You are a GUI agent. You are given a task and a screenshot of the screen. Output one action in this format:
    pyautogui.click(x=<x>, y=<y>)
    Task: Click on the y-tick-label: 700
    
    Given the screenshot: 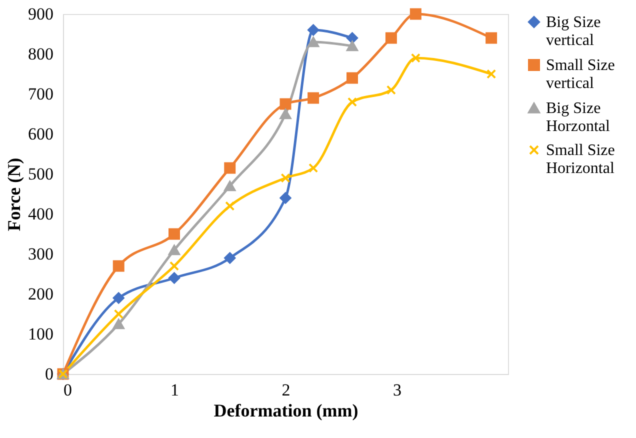 What is the action you would take?
    pyautogui.click(x=41, y=94)
    